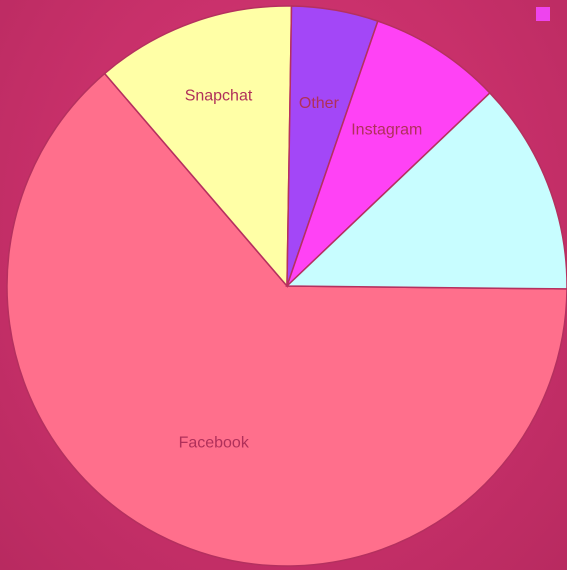 This screenshot has height=570, width=567. Describe the element at coordinates (543, 14) in the screenshot. I see `legend-swatch` at that location.